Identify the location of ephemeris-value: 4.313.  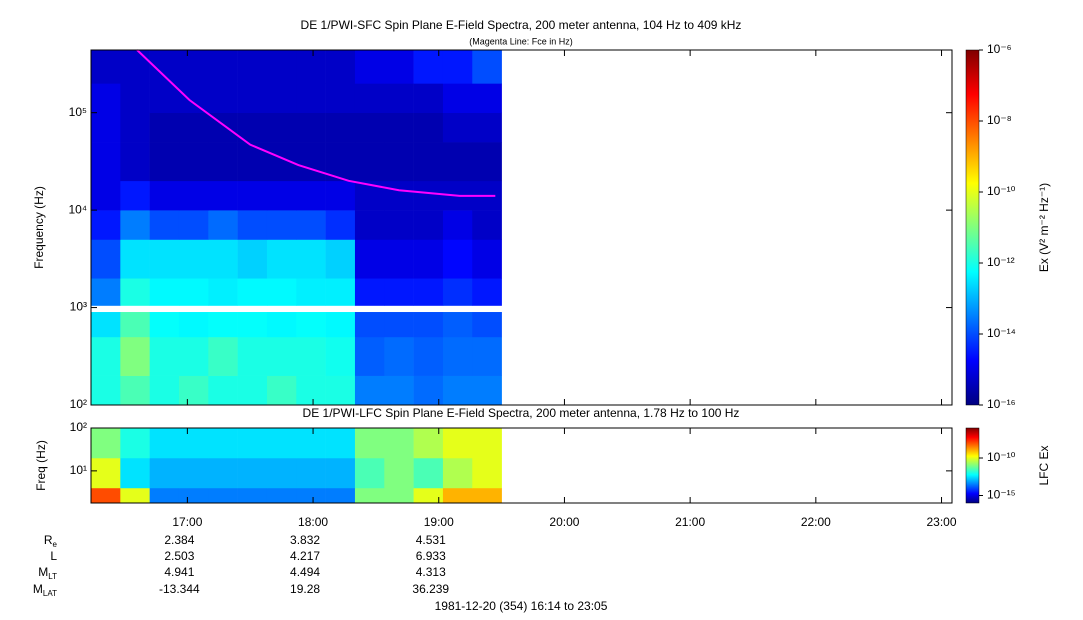
(431, 572).